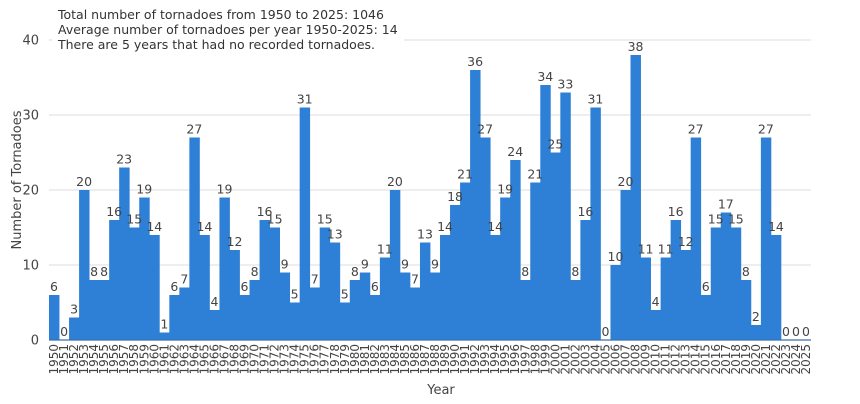  Describe the element at coordinates (415, 359) in the screenshot. I see `x-tick-label: 1986` at that location.